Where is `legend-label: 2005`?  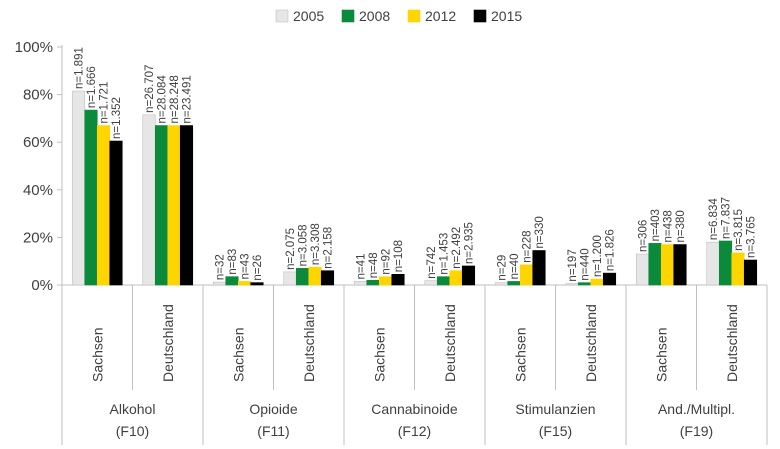 legend-label: 2005 is located at coordinates (308, 16).